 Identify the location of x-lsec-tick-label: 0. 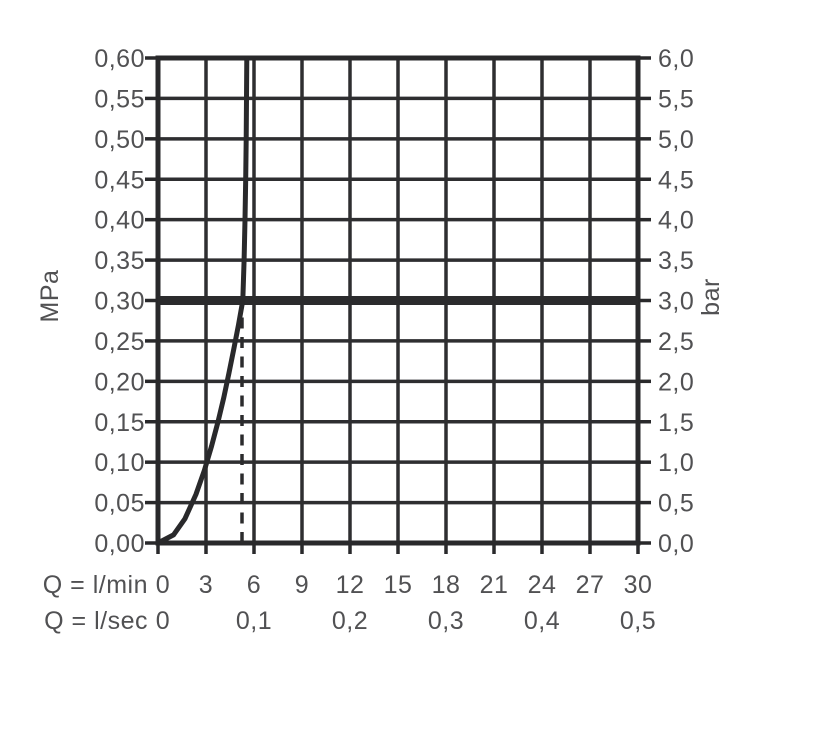
(163, 621).